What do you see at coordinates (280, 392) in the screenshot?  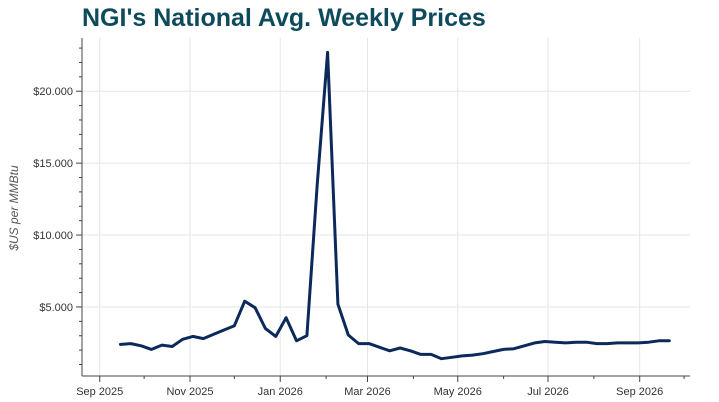 I see `x-tick-label: Jan 2026` at bounding box center [280, 392].